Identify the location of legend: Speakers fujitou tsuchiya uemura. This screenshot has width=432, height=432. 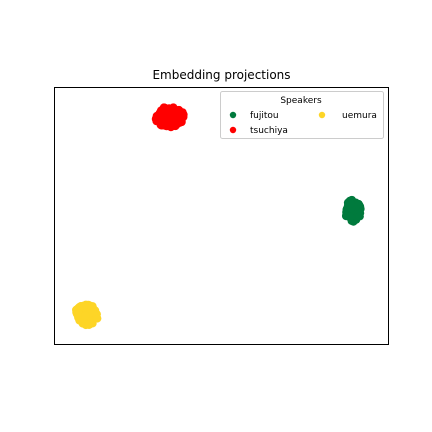
(302, 115).